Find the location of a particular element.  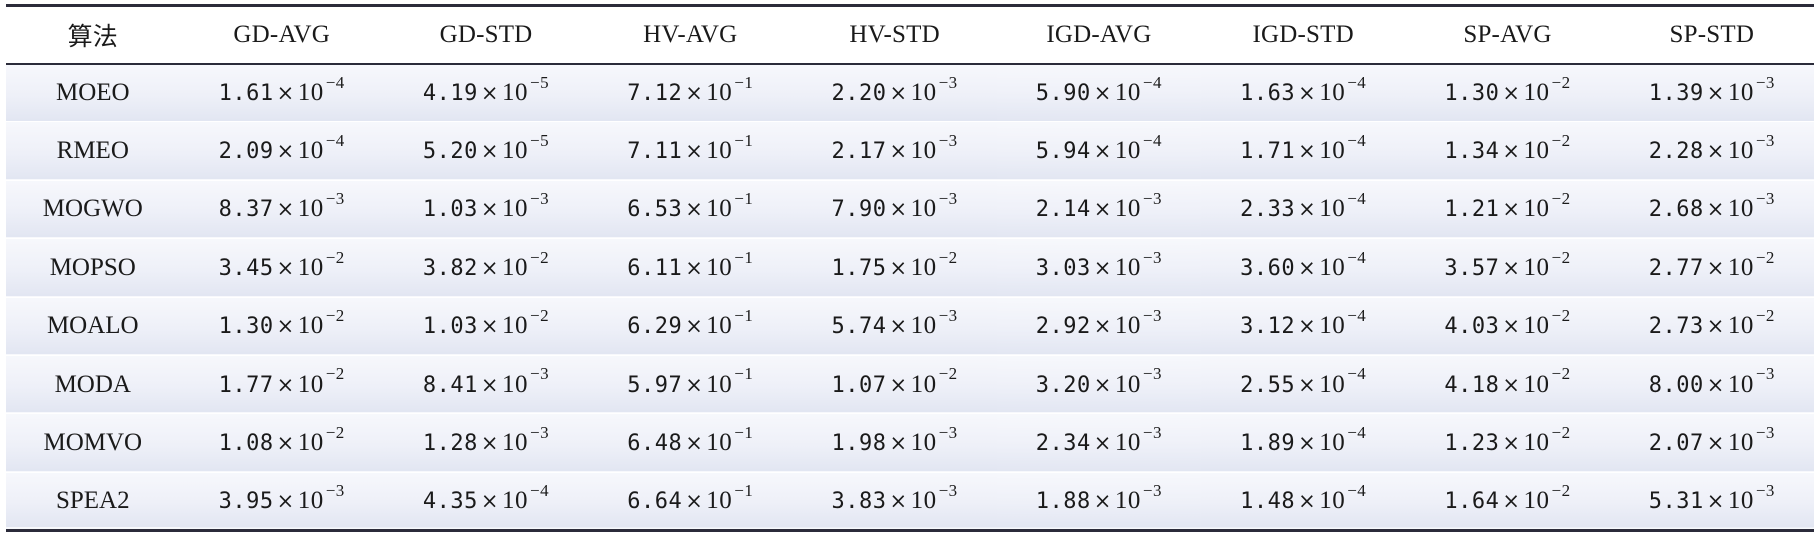

mantissa: 2.07 is located at coordinates (1676, 444).